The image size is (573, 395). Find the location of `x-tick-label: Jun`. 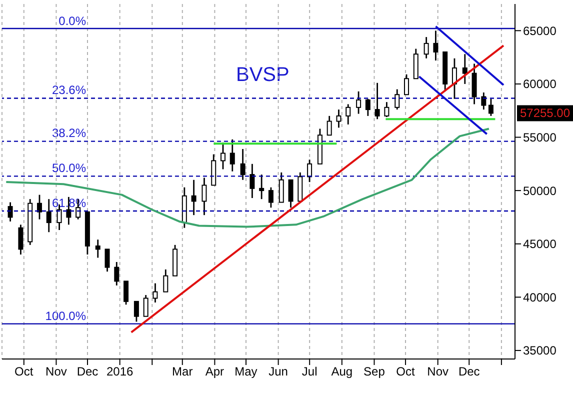

x-tick-label: Jun is located at coordinates (278, 371).